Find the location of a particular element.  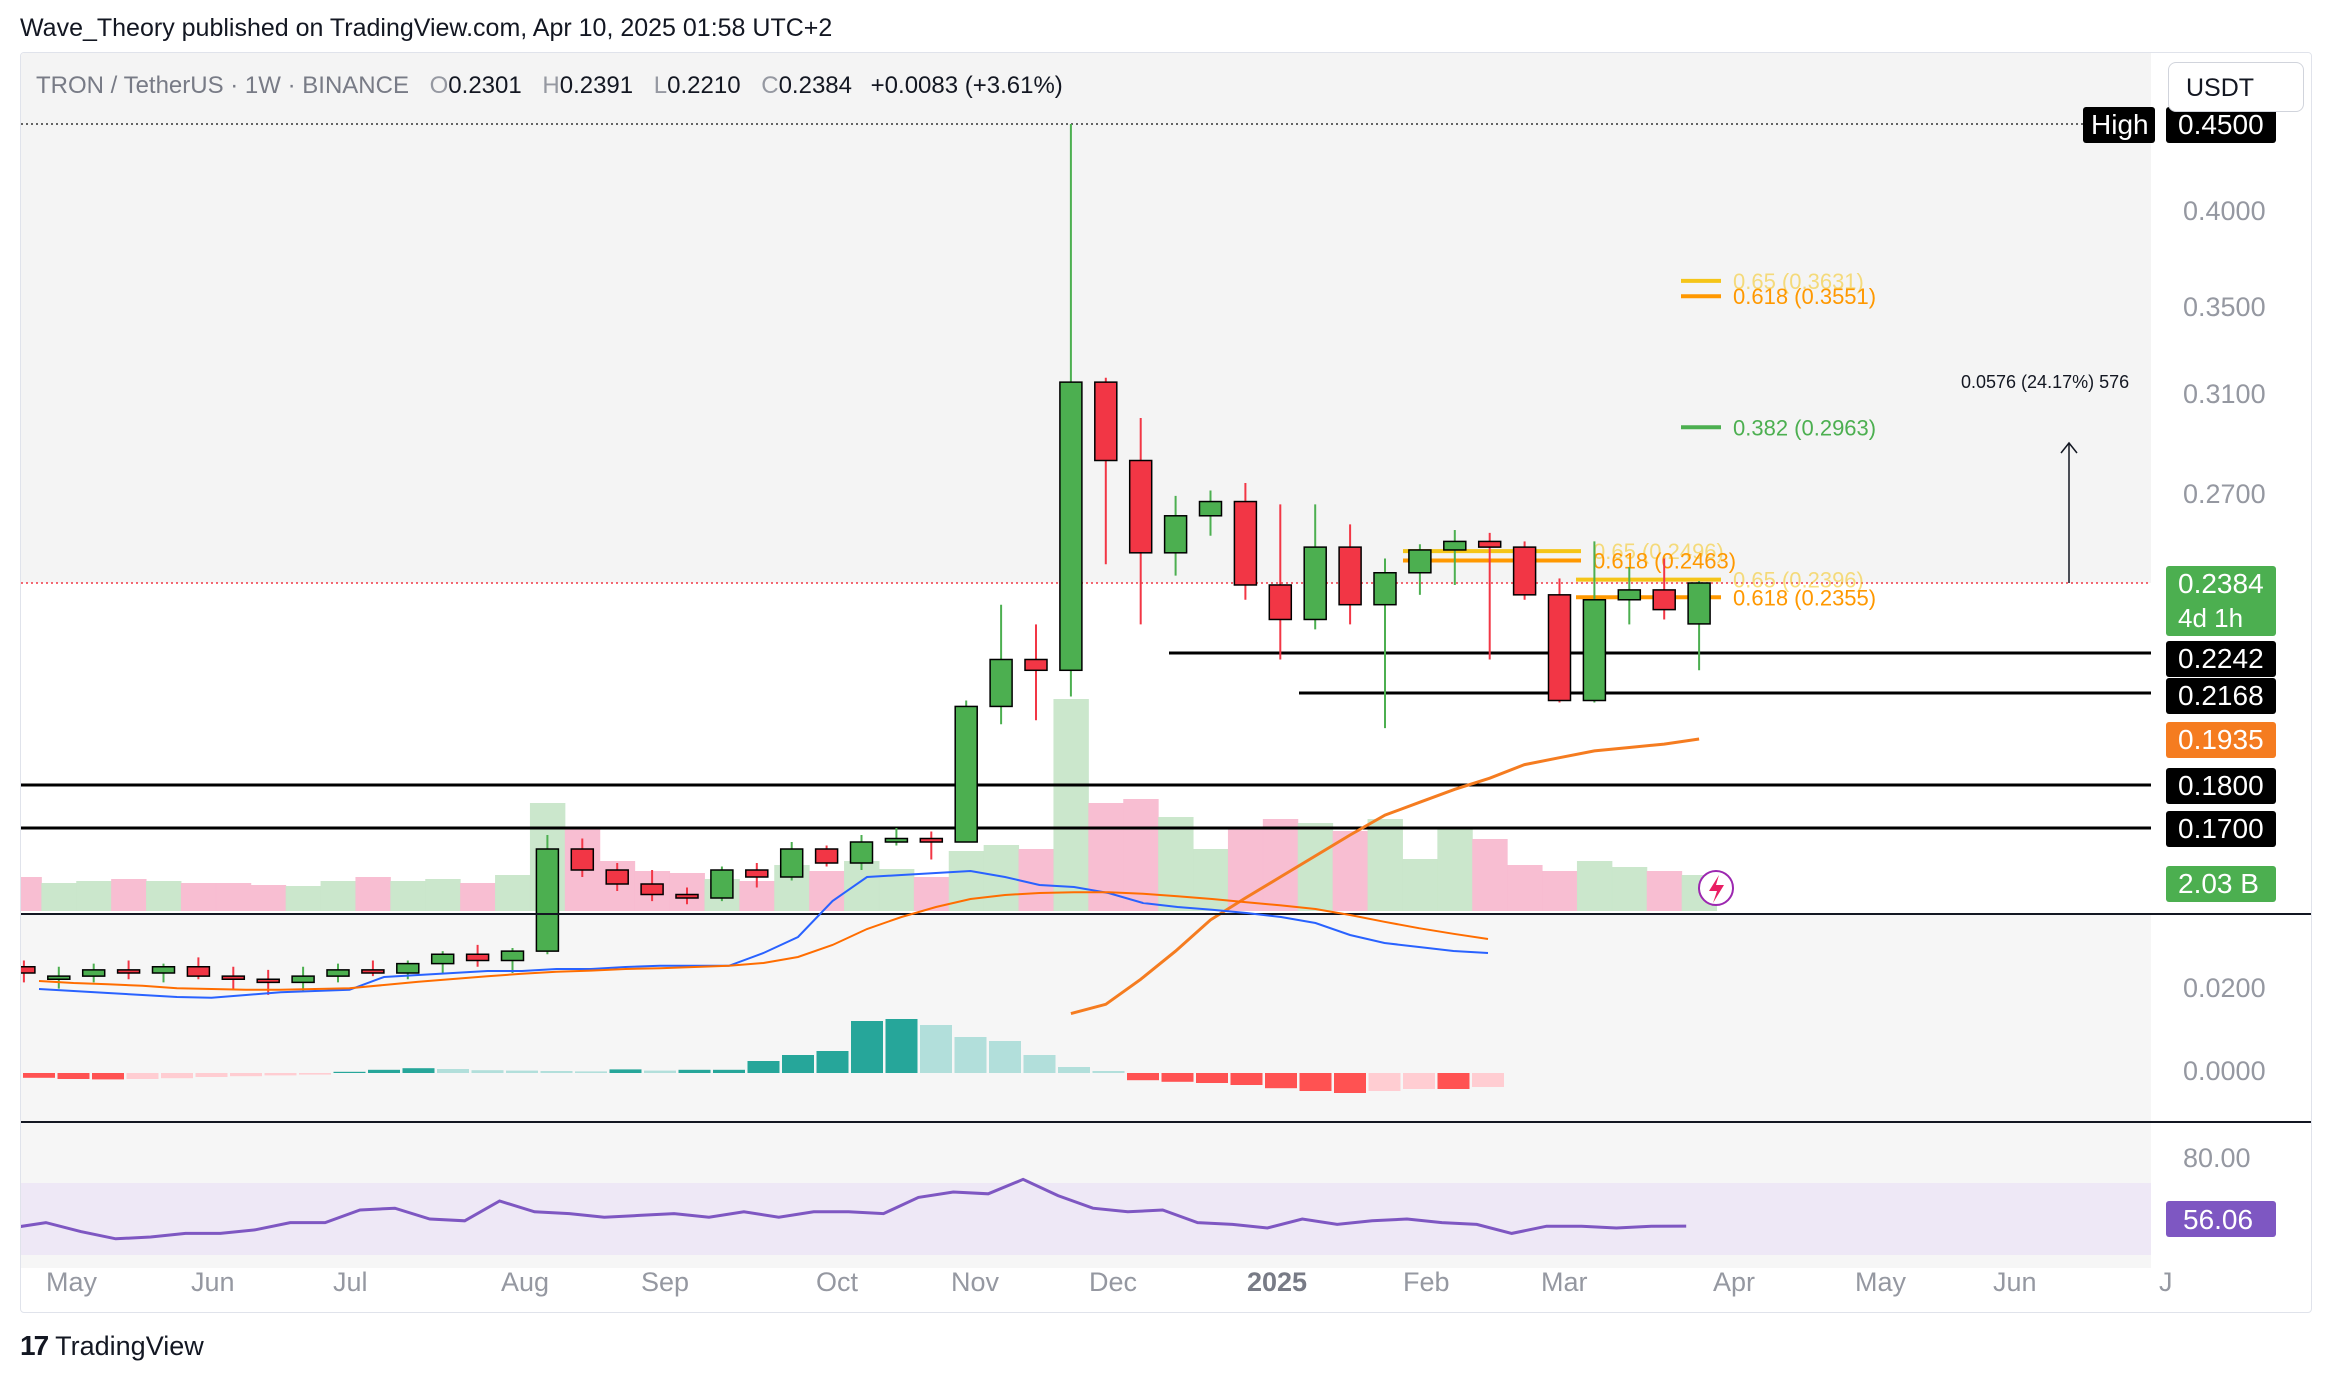

level-tag-02168-text: 0.2168 is located at coordinates (2221, 695).